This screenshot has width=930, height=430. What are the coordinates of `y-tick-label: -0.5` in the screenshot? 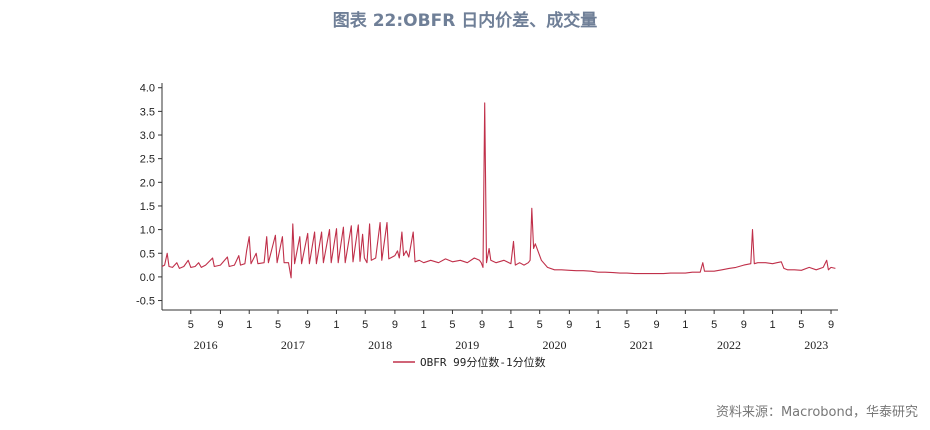 It's located at (145, 302).